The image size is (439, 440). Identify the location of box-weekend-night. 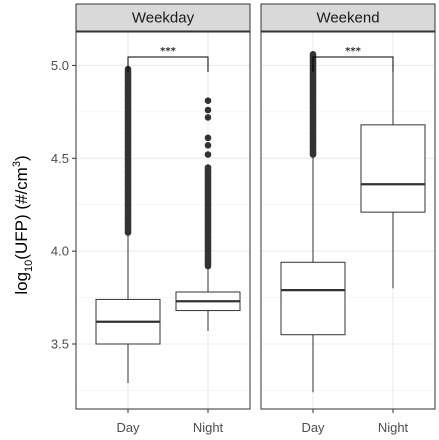
(393, 179).